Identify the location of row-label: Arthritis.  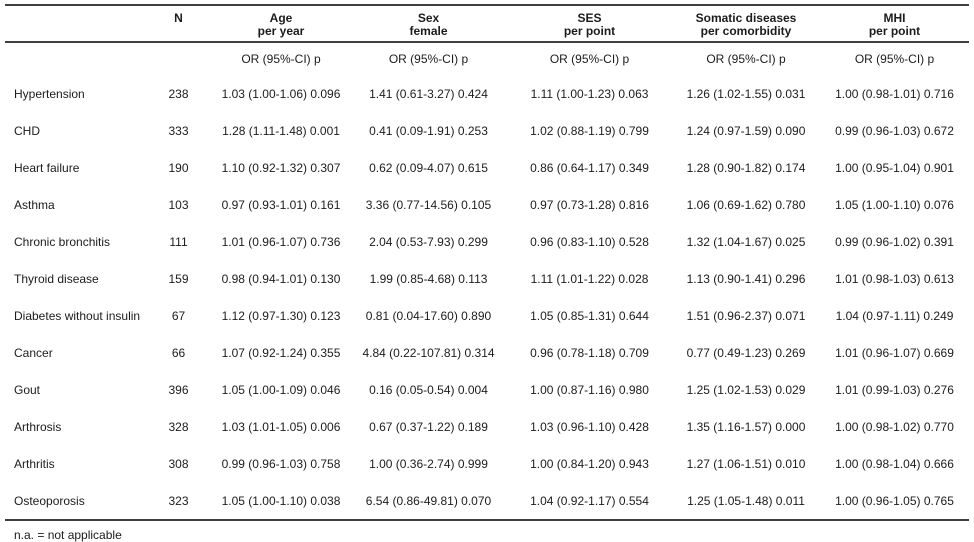
(34, 463).